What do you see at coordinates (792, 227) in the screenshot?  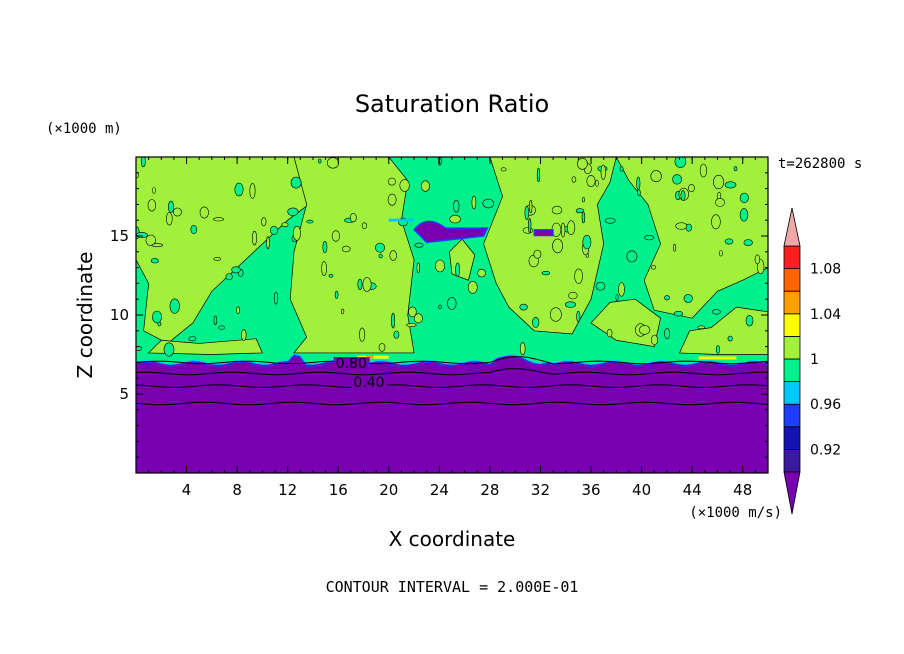 I see `colorbar-high-arrow` at bounding box center [792, 227].